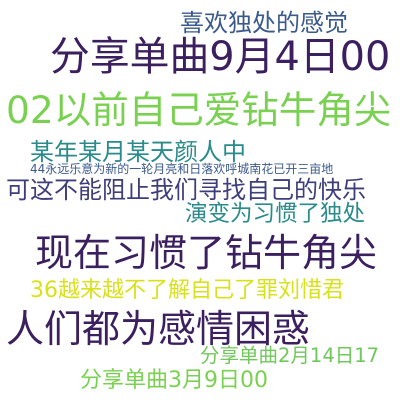 This screenshot has width=400, height=400. I want to click on word-6: 可这不能阻止我们寻找自己的快乐, so click(186, 190).